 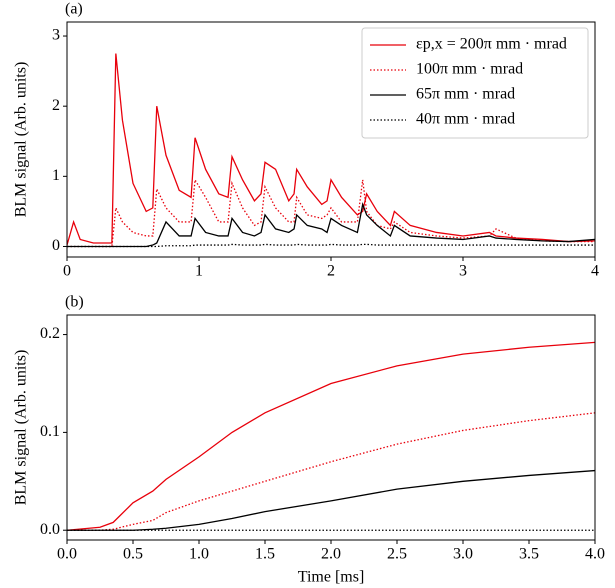 I want to click on legend-box, so click(x=475, y=83).